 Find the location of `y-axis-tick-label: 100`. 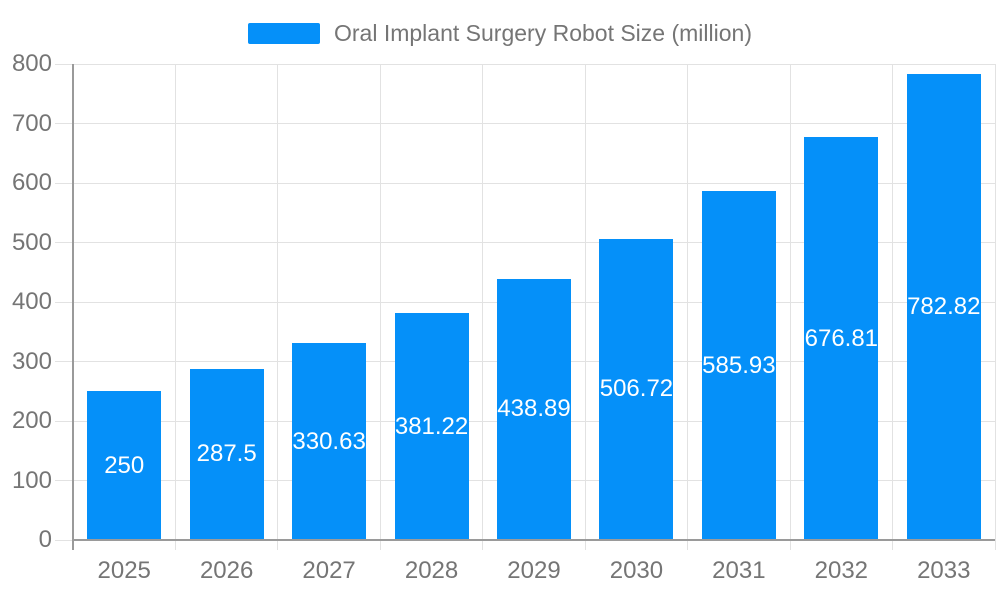

y-axis-tick-label: 100 is located at coordinates (31, 480).